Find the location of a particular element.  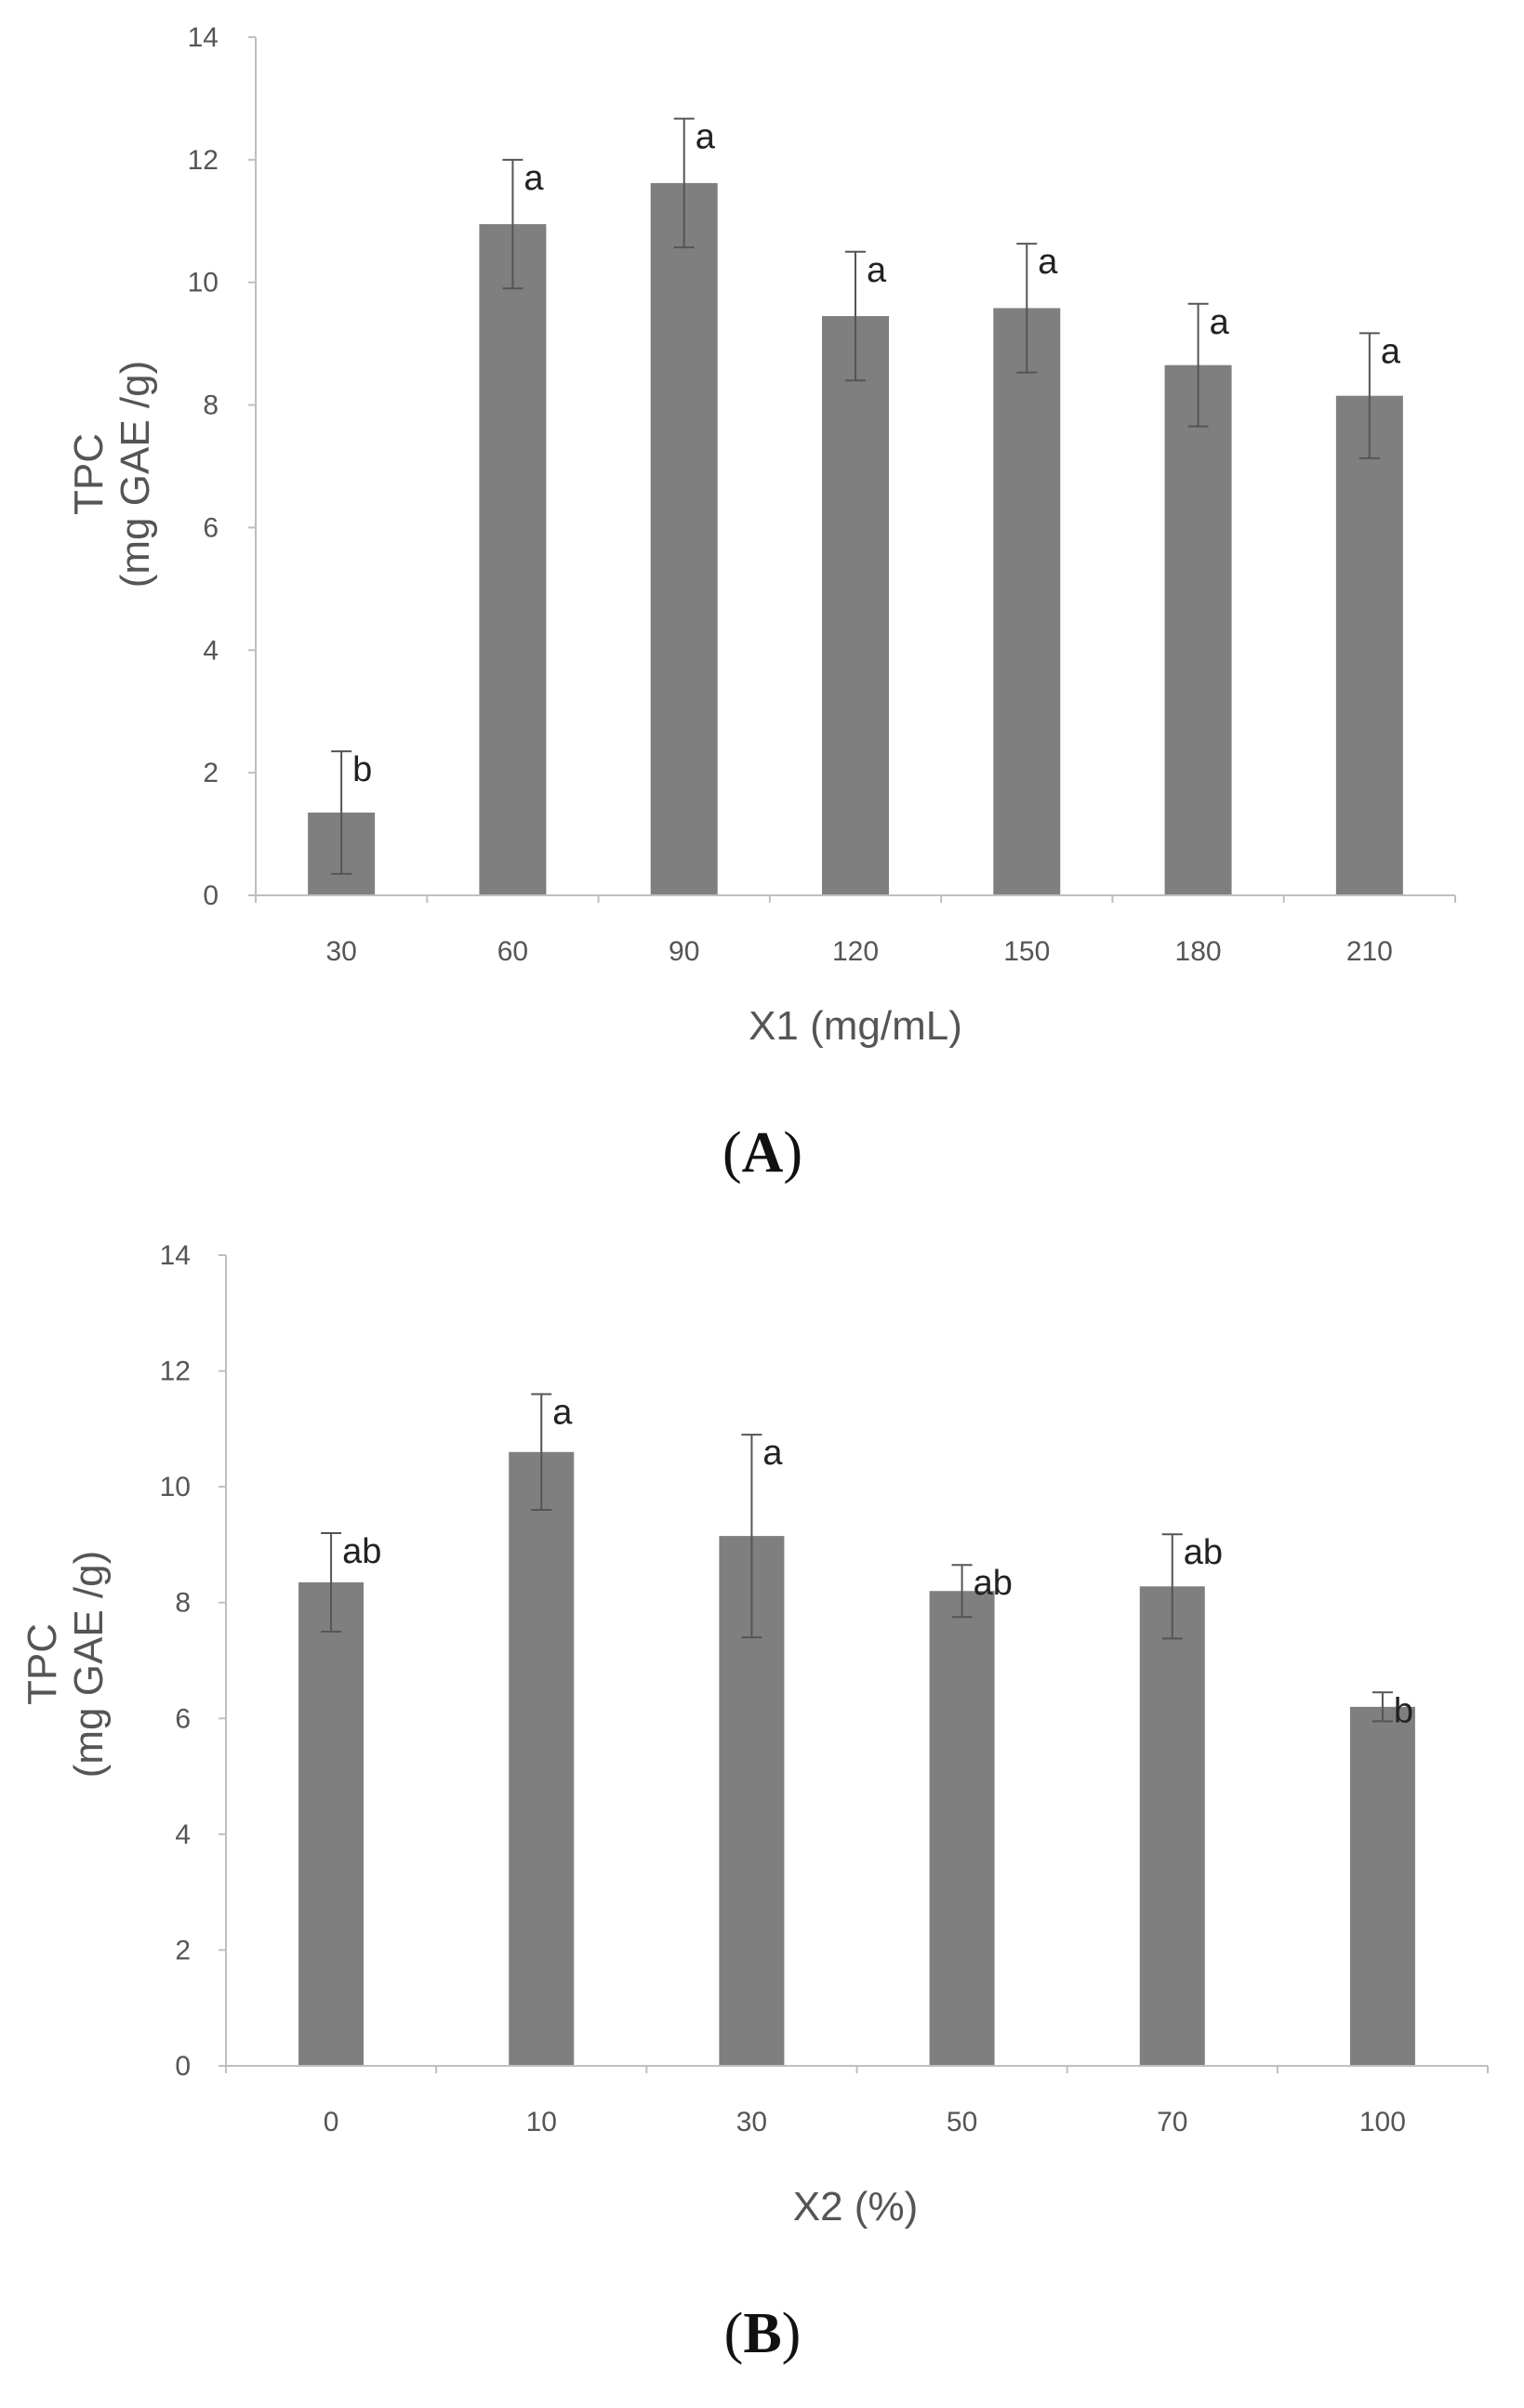

chart-a-y-tick-label: 4 is located at coordinates (211, 650).